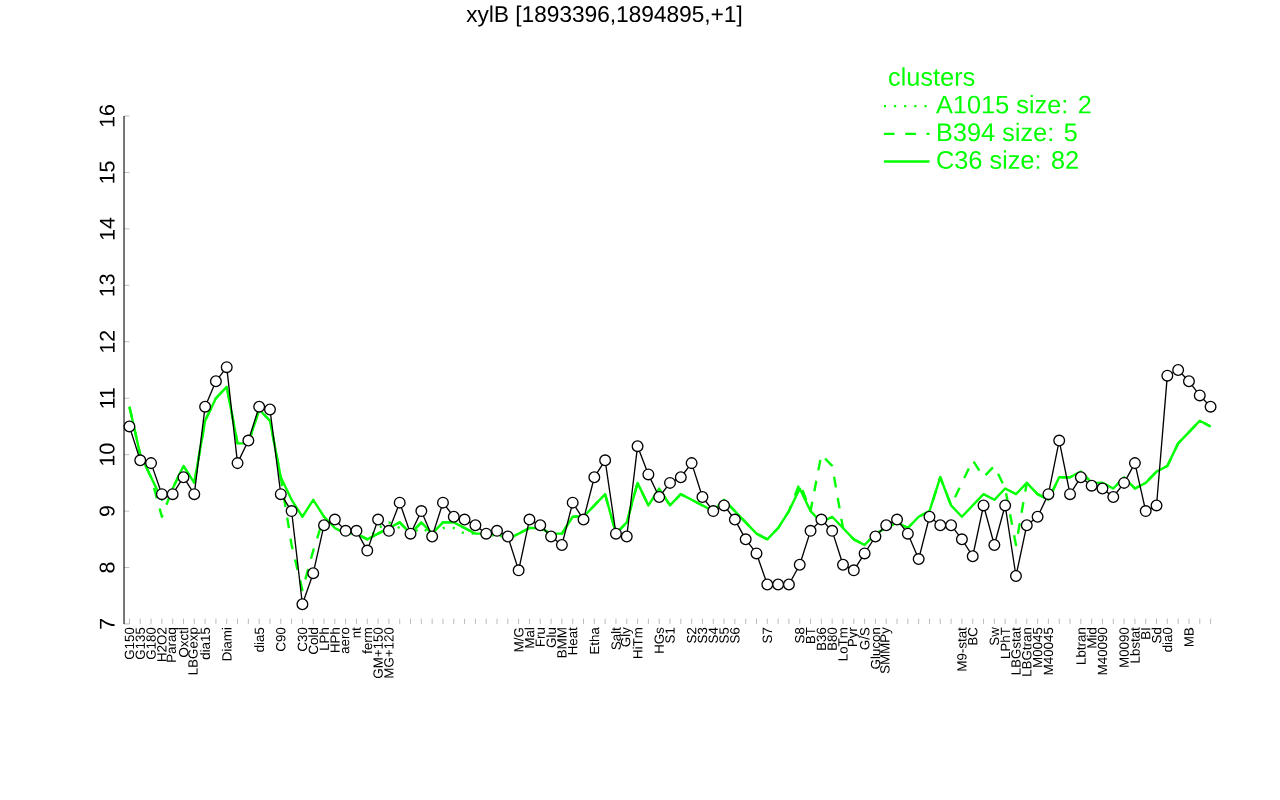 The width and height of the screenshot is (1280, 800). I want to click on legend-label: B394 size: 5, so click(1007, 132).